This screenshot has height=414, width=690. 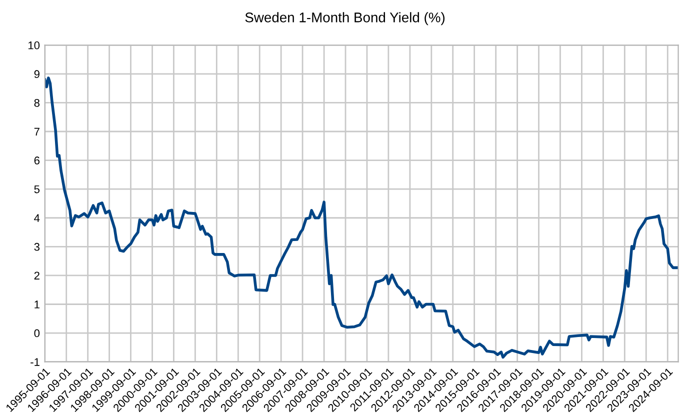 What do you see at coordinates (37, 246) in the screenshot?
I see `y-tick-label: 3` at bounding box center [37, 246].